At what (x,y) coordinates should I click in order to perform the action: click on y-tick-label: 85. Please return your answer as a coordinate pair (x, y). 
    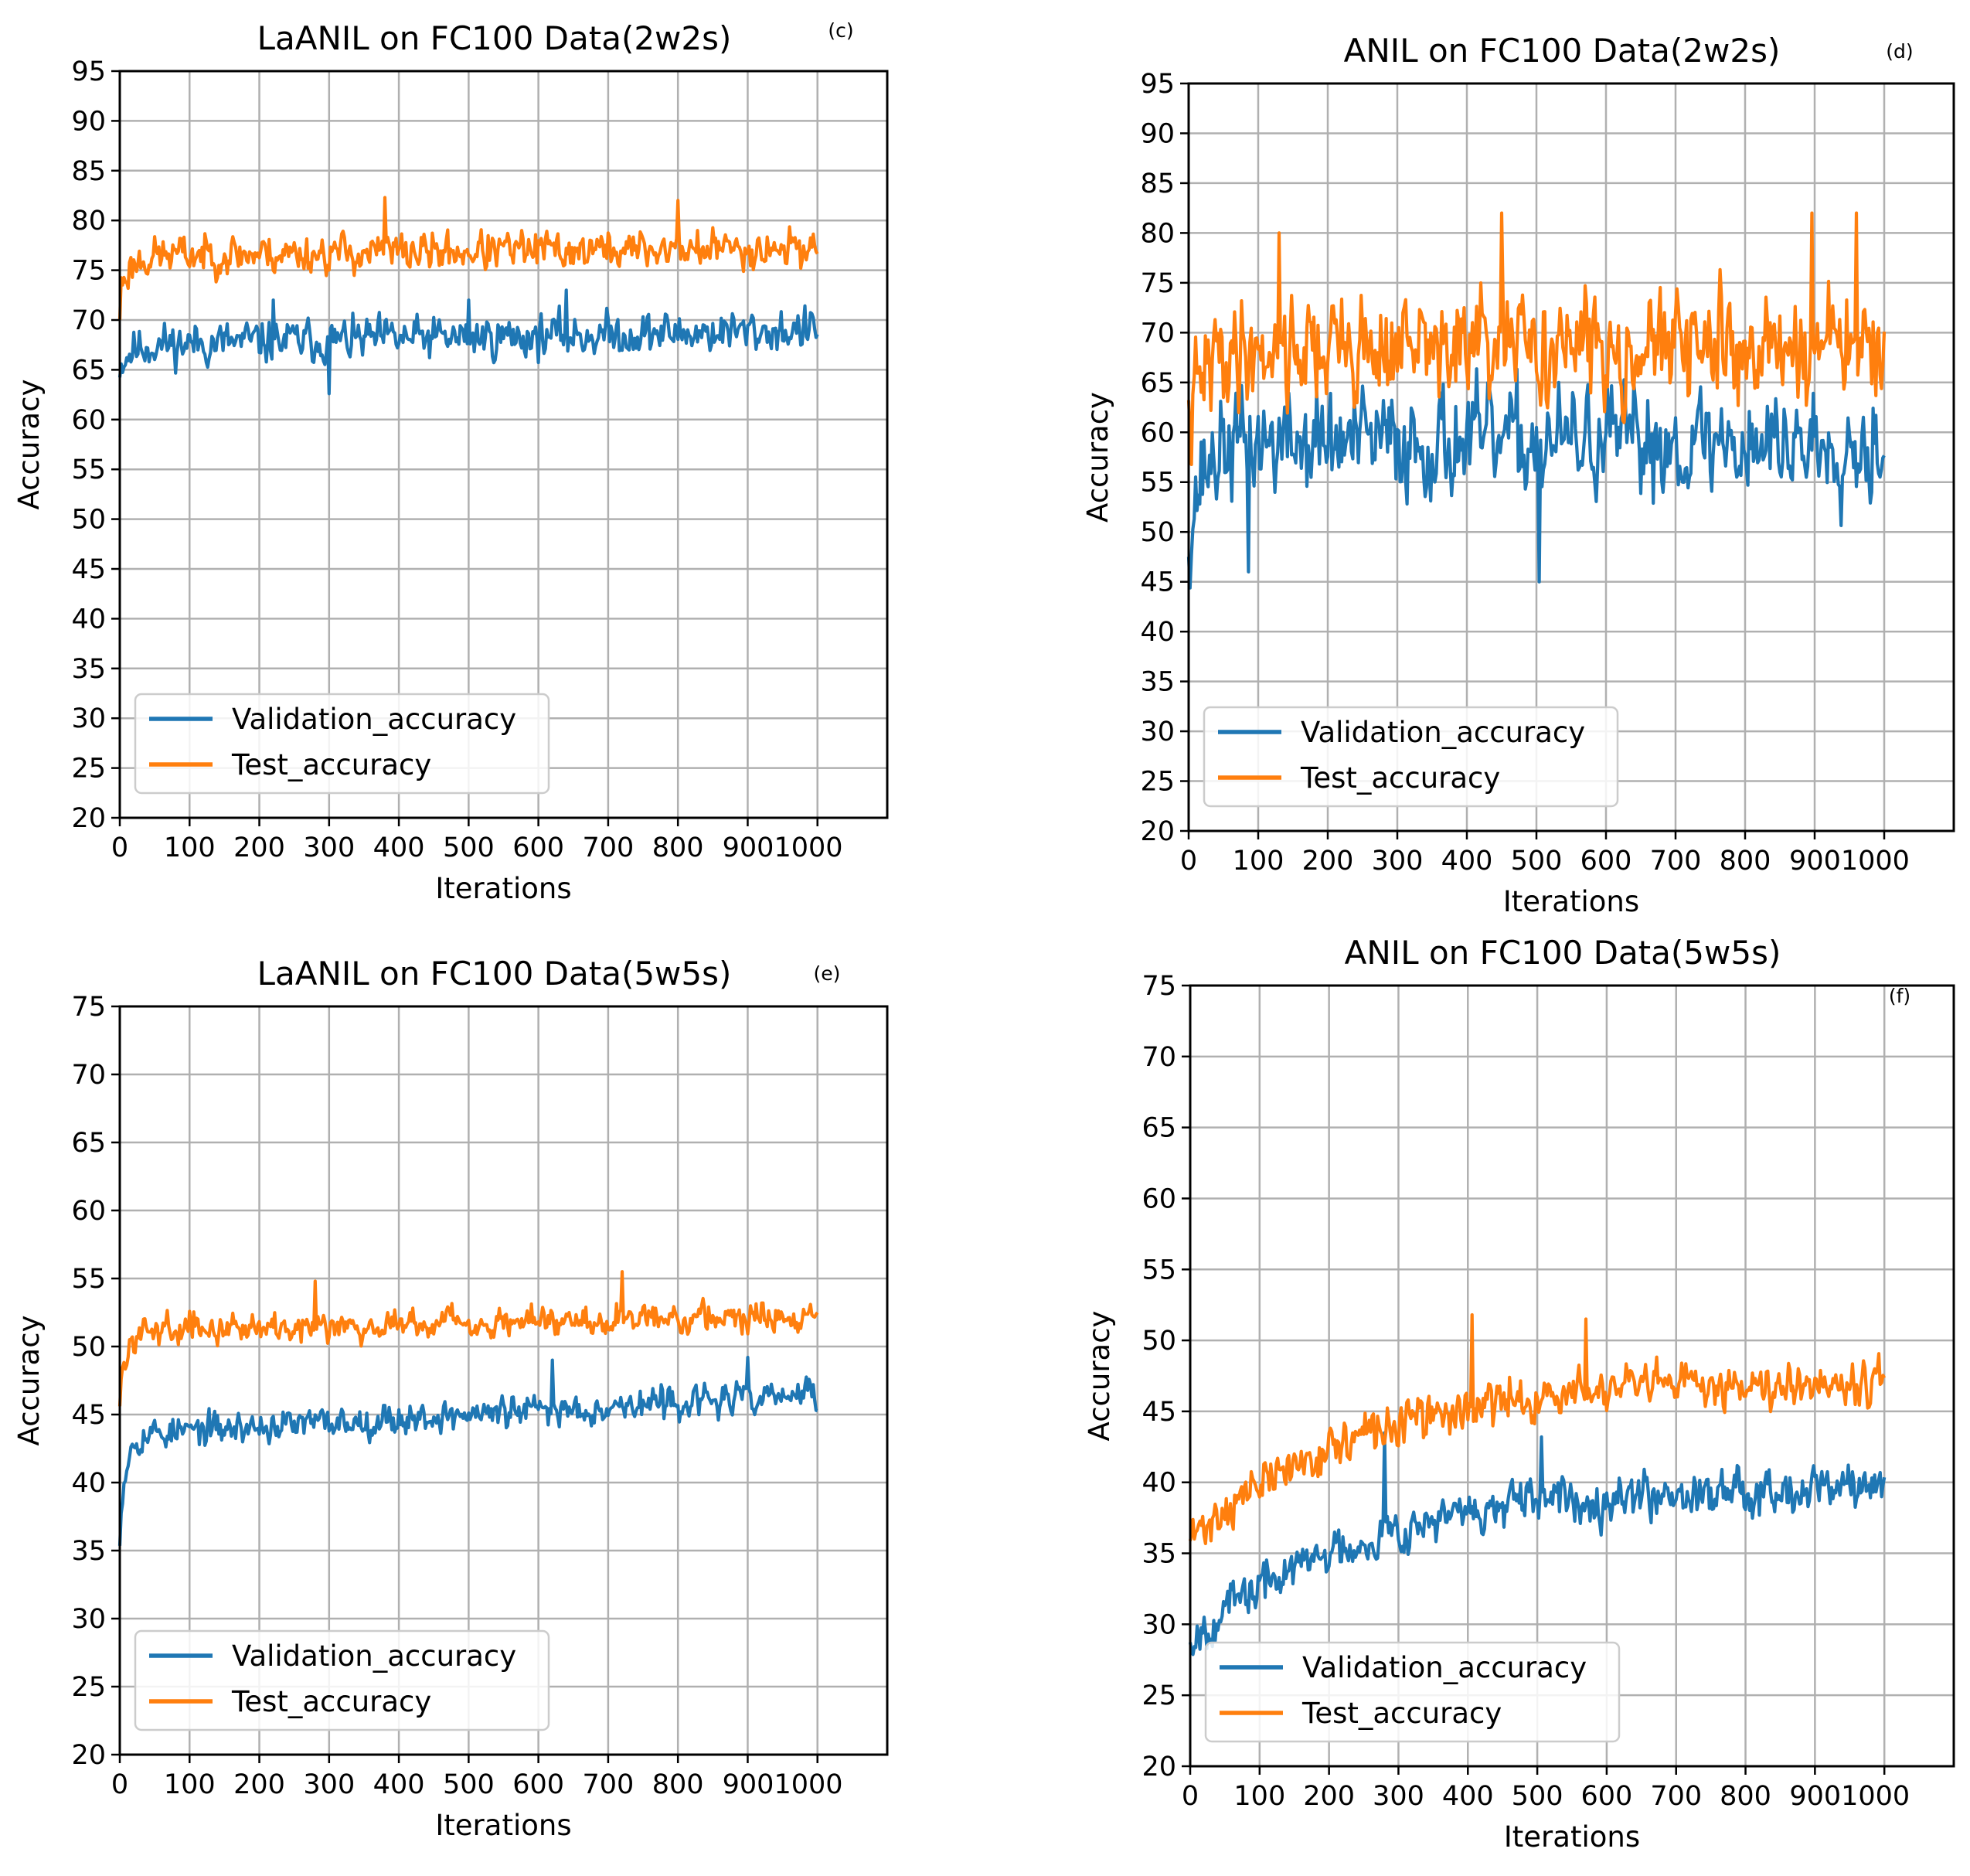
    Looking at the image, I should click on (1157, 184).